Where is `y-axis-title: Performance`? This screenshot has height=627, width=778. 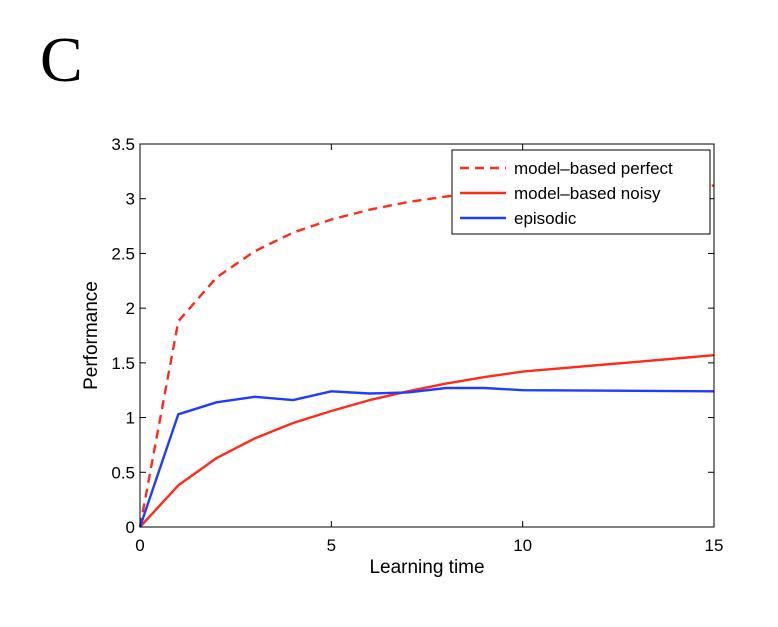
y-axis-title: Performance is located at coordinates (91, 335).